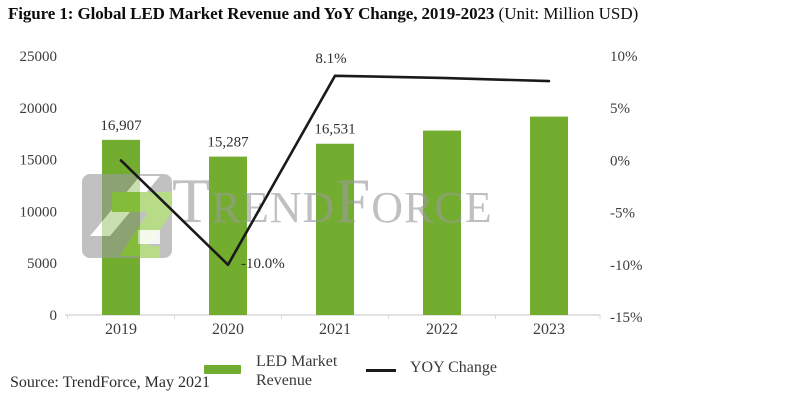 This screenshot has width=800, height=406. What do you see at coordinates (54, 316) in the screenshot?
I see `left-axis-tick-label: 0` at bounding box center [54, 316].